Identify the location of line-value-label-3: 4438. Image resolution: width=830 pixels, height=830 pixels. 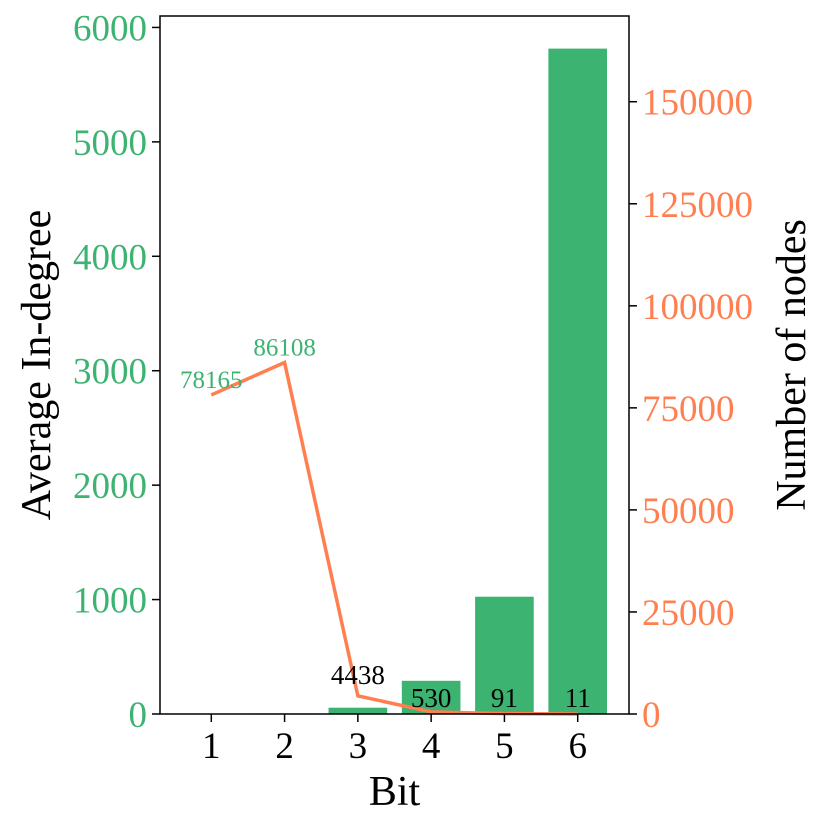
(358, 675).